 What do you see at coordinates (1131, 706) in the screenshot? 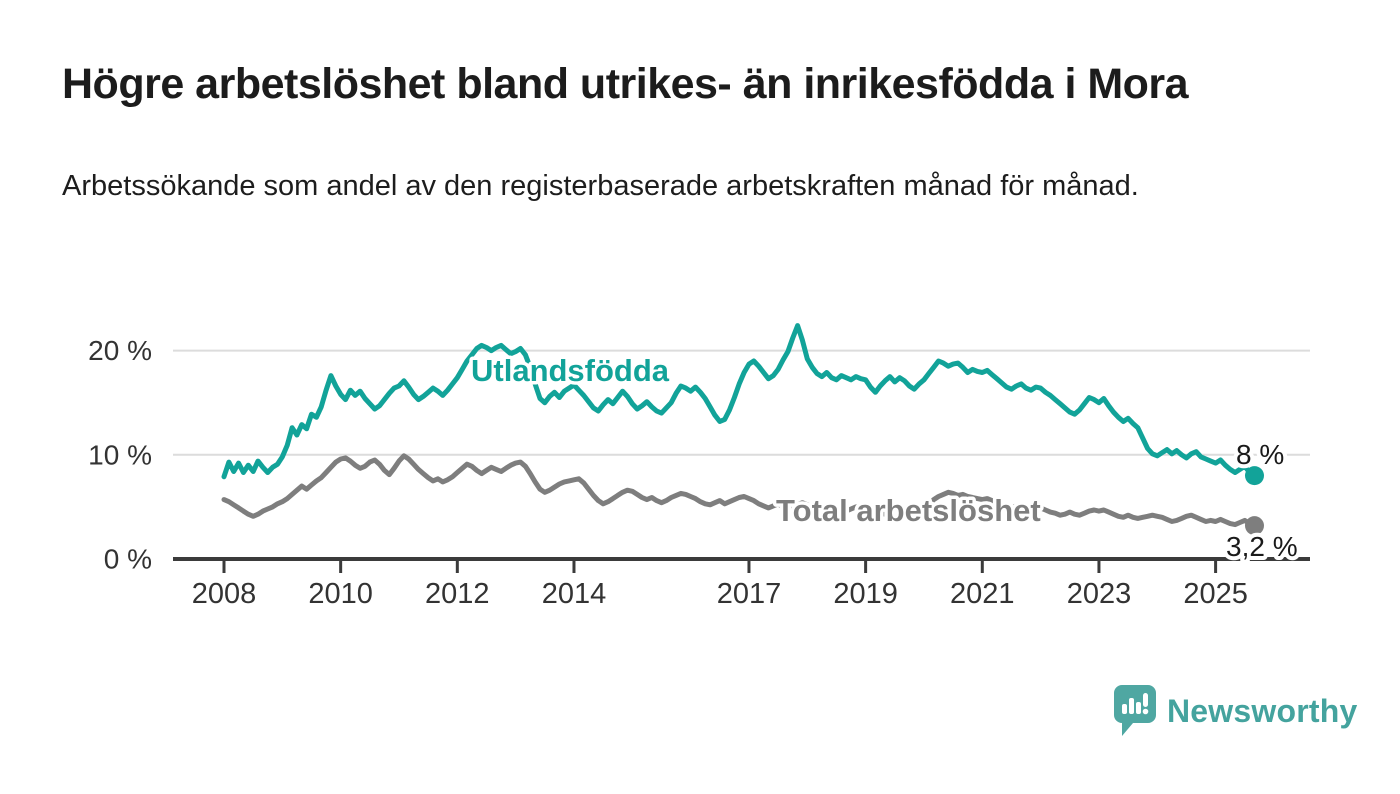
I see `bar-tall` at bounding box center [1131, 706].